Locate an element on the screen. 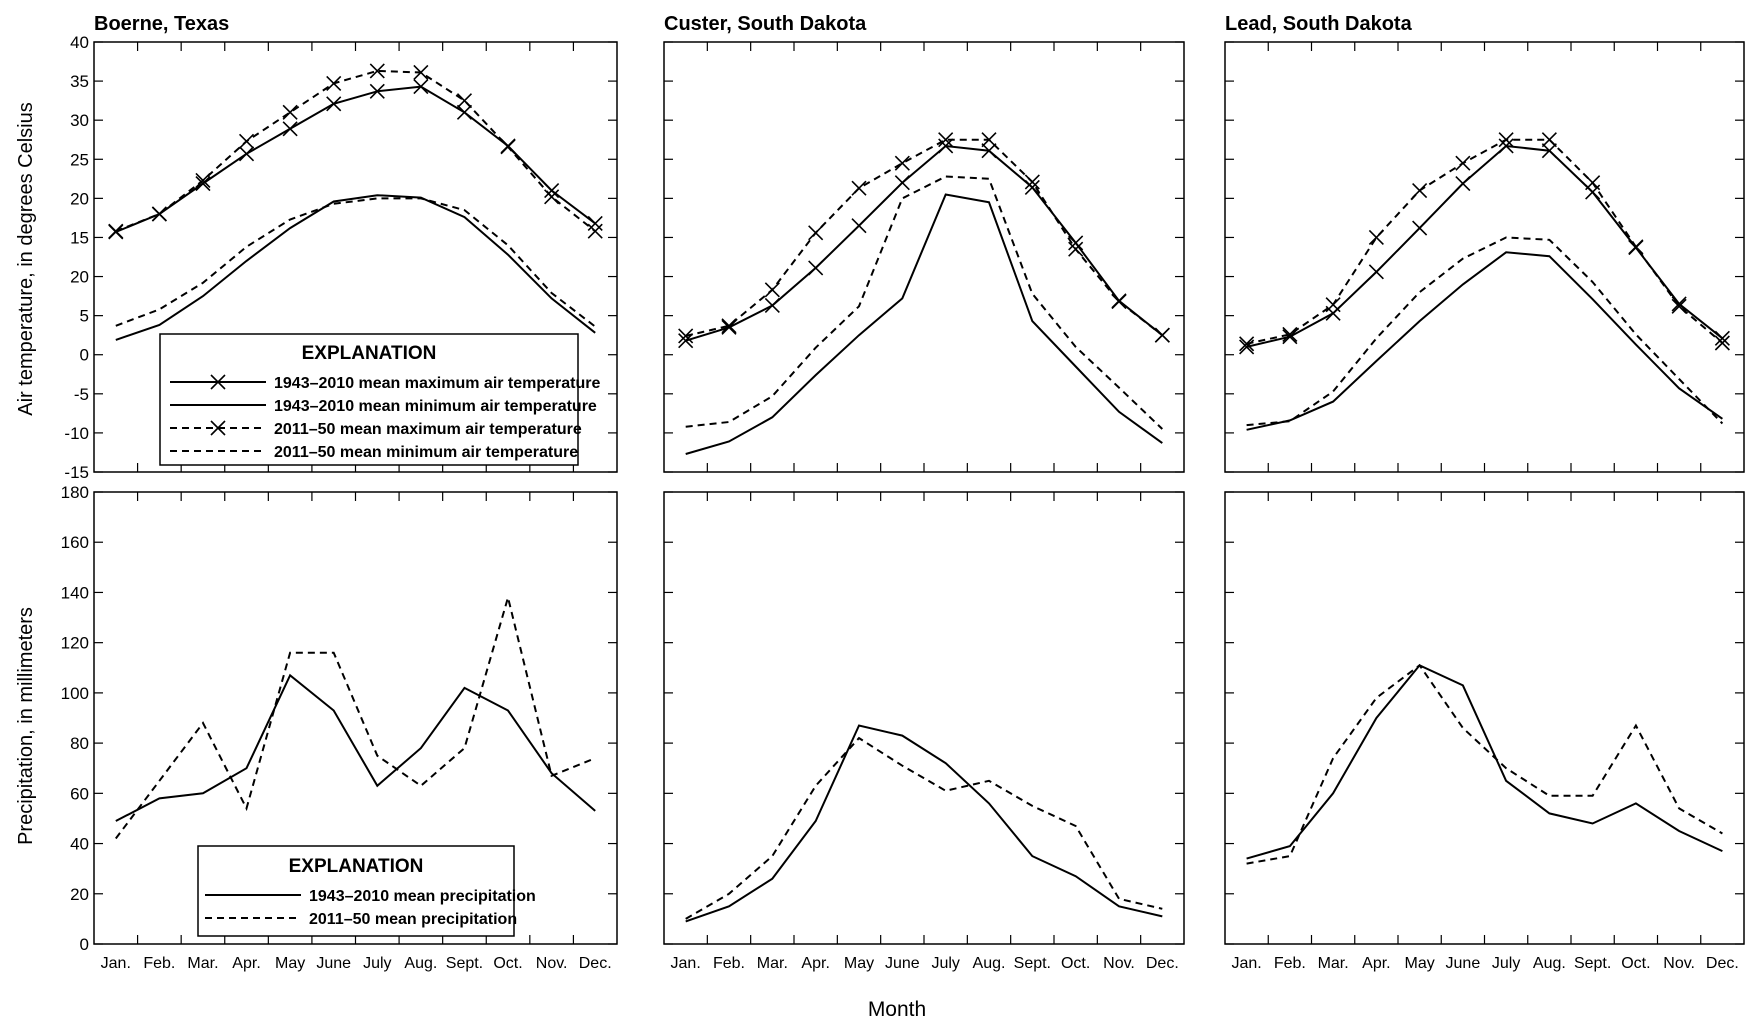  precipitation-y-axis-label: Precipitation, in millimeters is located at coordinates (26, 726).